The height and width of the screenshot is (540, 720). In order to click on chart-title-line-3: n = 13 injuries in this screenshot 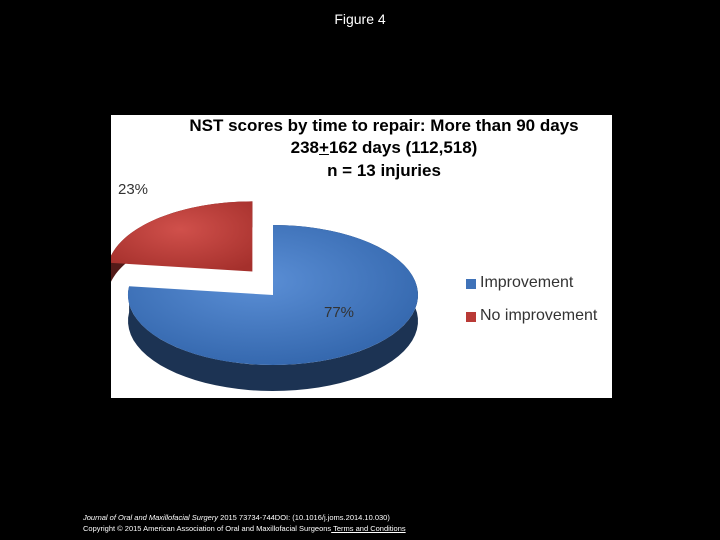, I will do `click(384, 170)`.